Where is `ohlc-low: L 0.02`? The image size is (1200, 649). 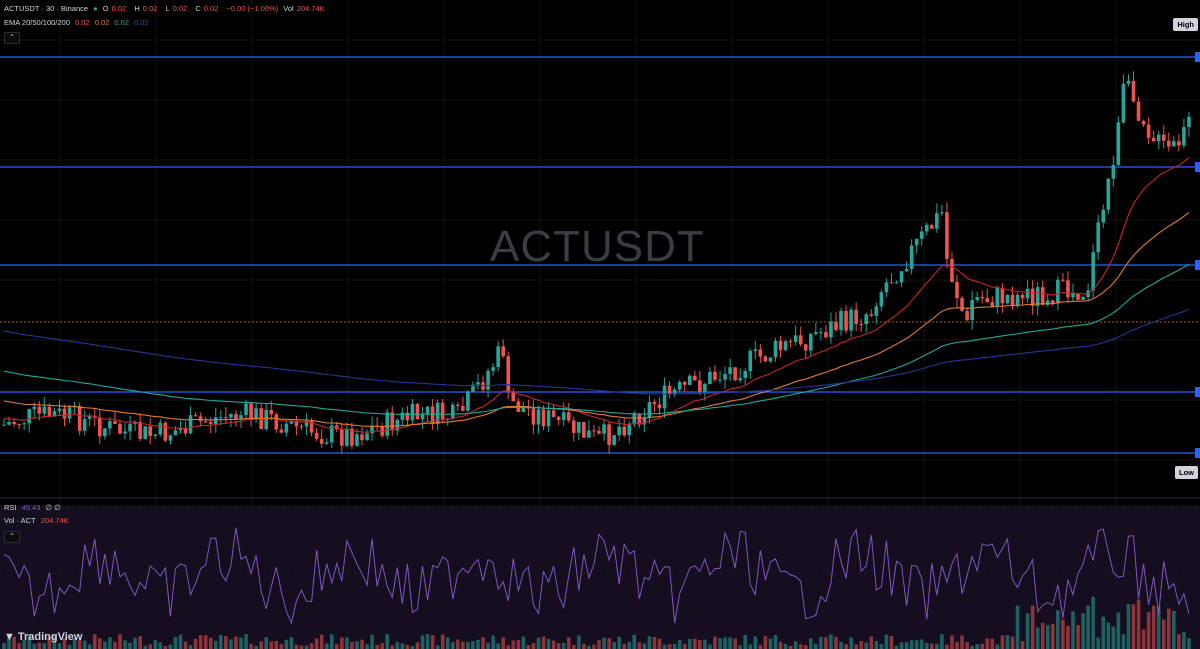
ohlc-low: L 0.02 is located at coordinates (176, 8).